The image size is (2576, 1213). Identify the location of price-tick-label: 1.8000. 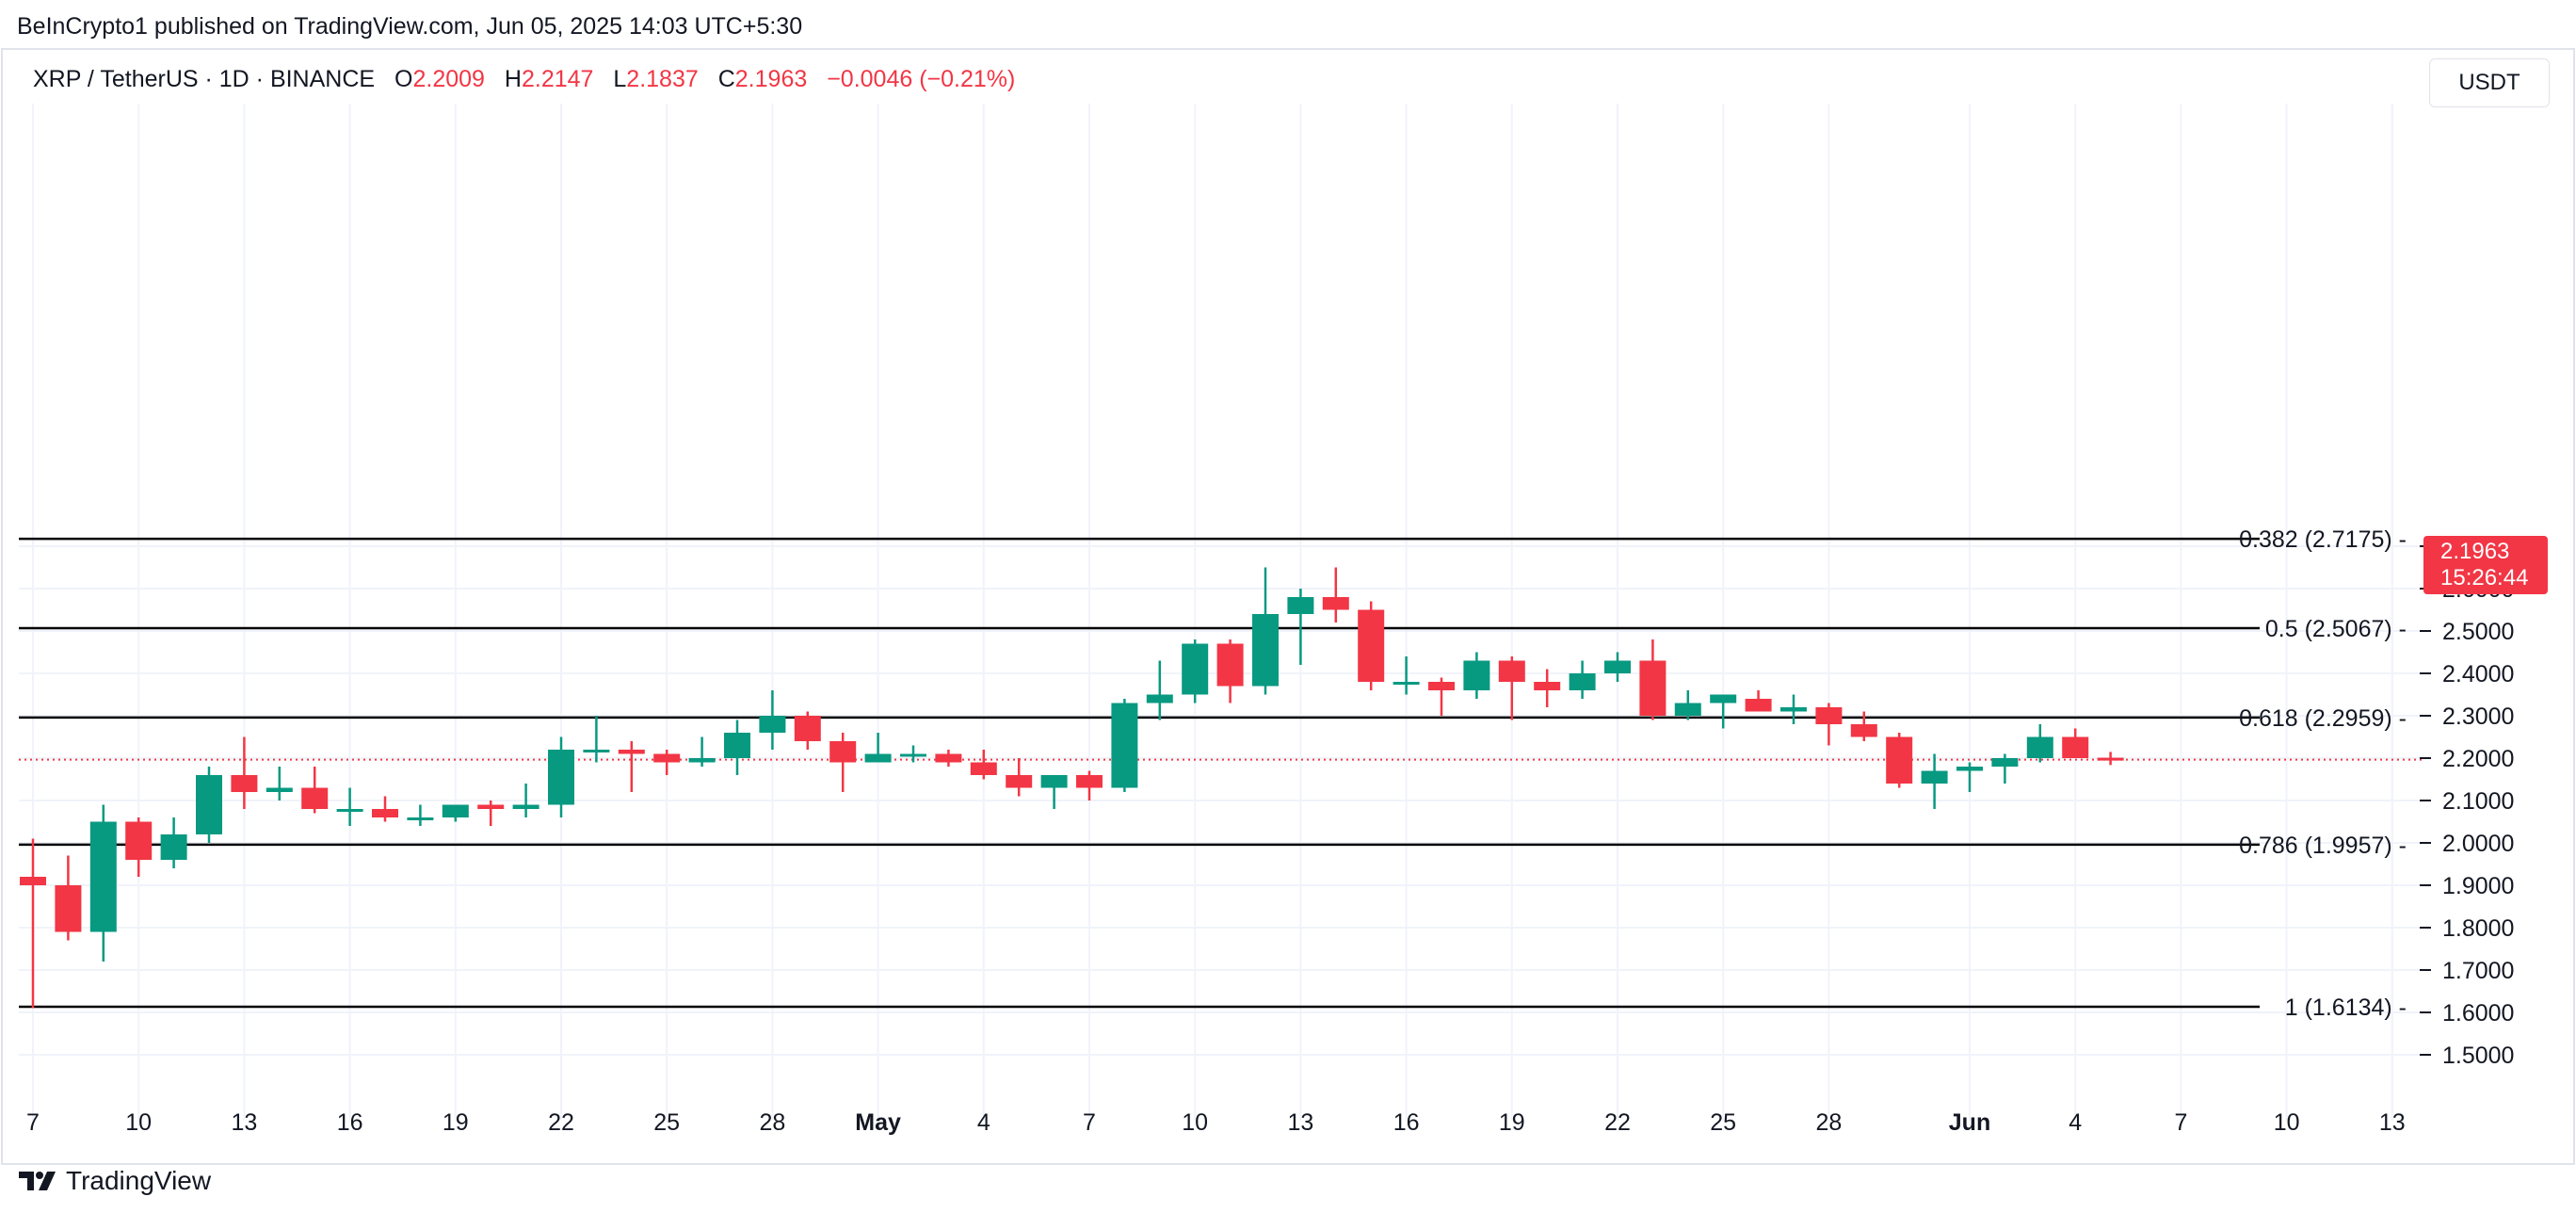
(2478, 929).